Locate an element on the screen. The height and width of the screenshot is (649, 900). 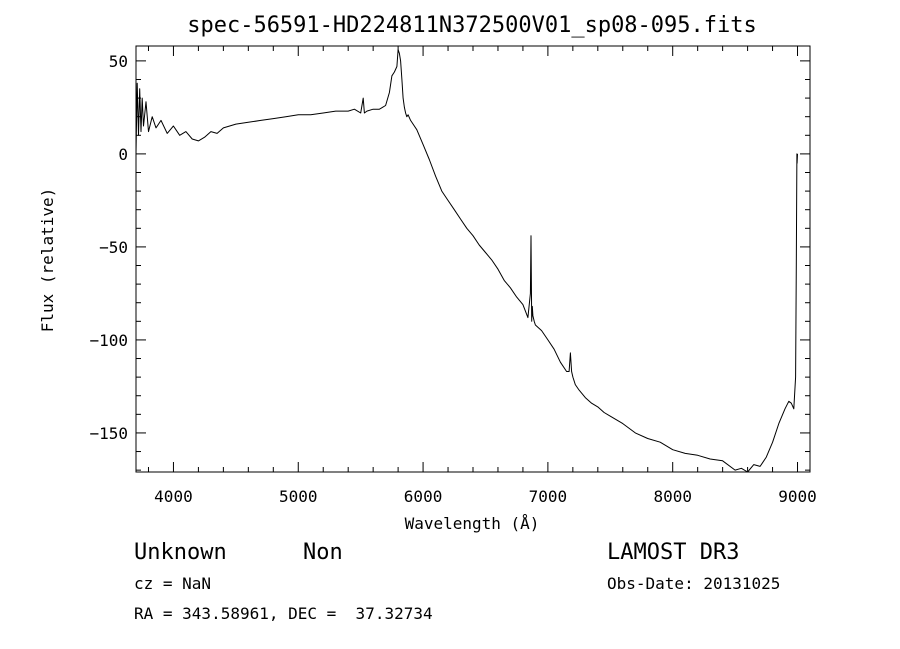
x-tick-label: 7000 is located at coordinates (548, 496).